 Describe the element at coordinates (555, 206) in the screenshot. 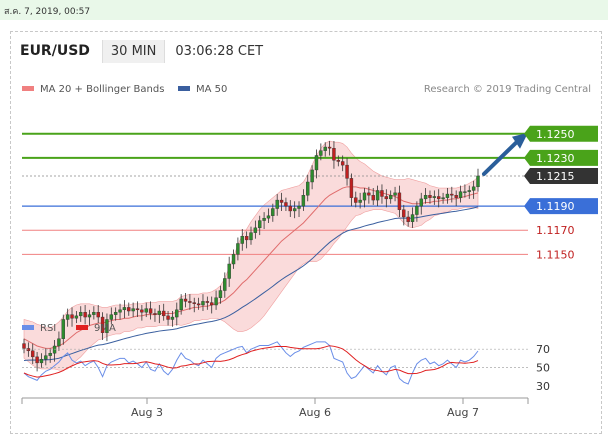

I see `level-label-3: 1.1190` at that location.